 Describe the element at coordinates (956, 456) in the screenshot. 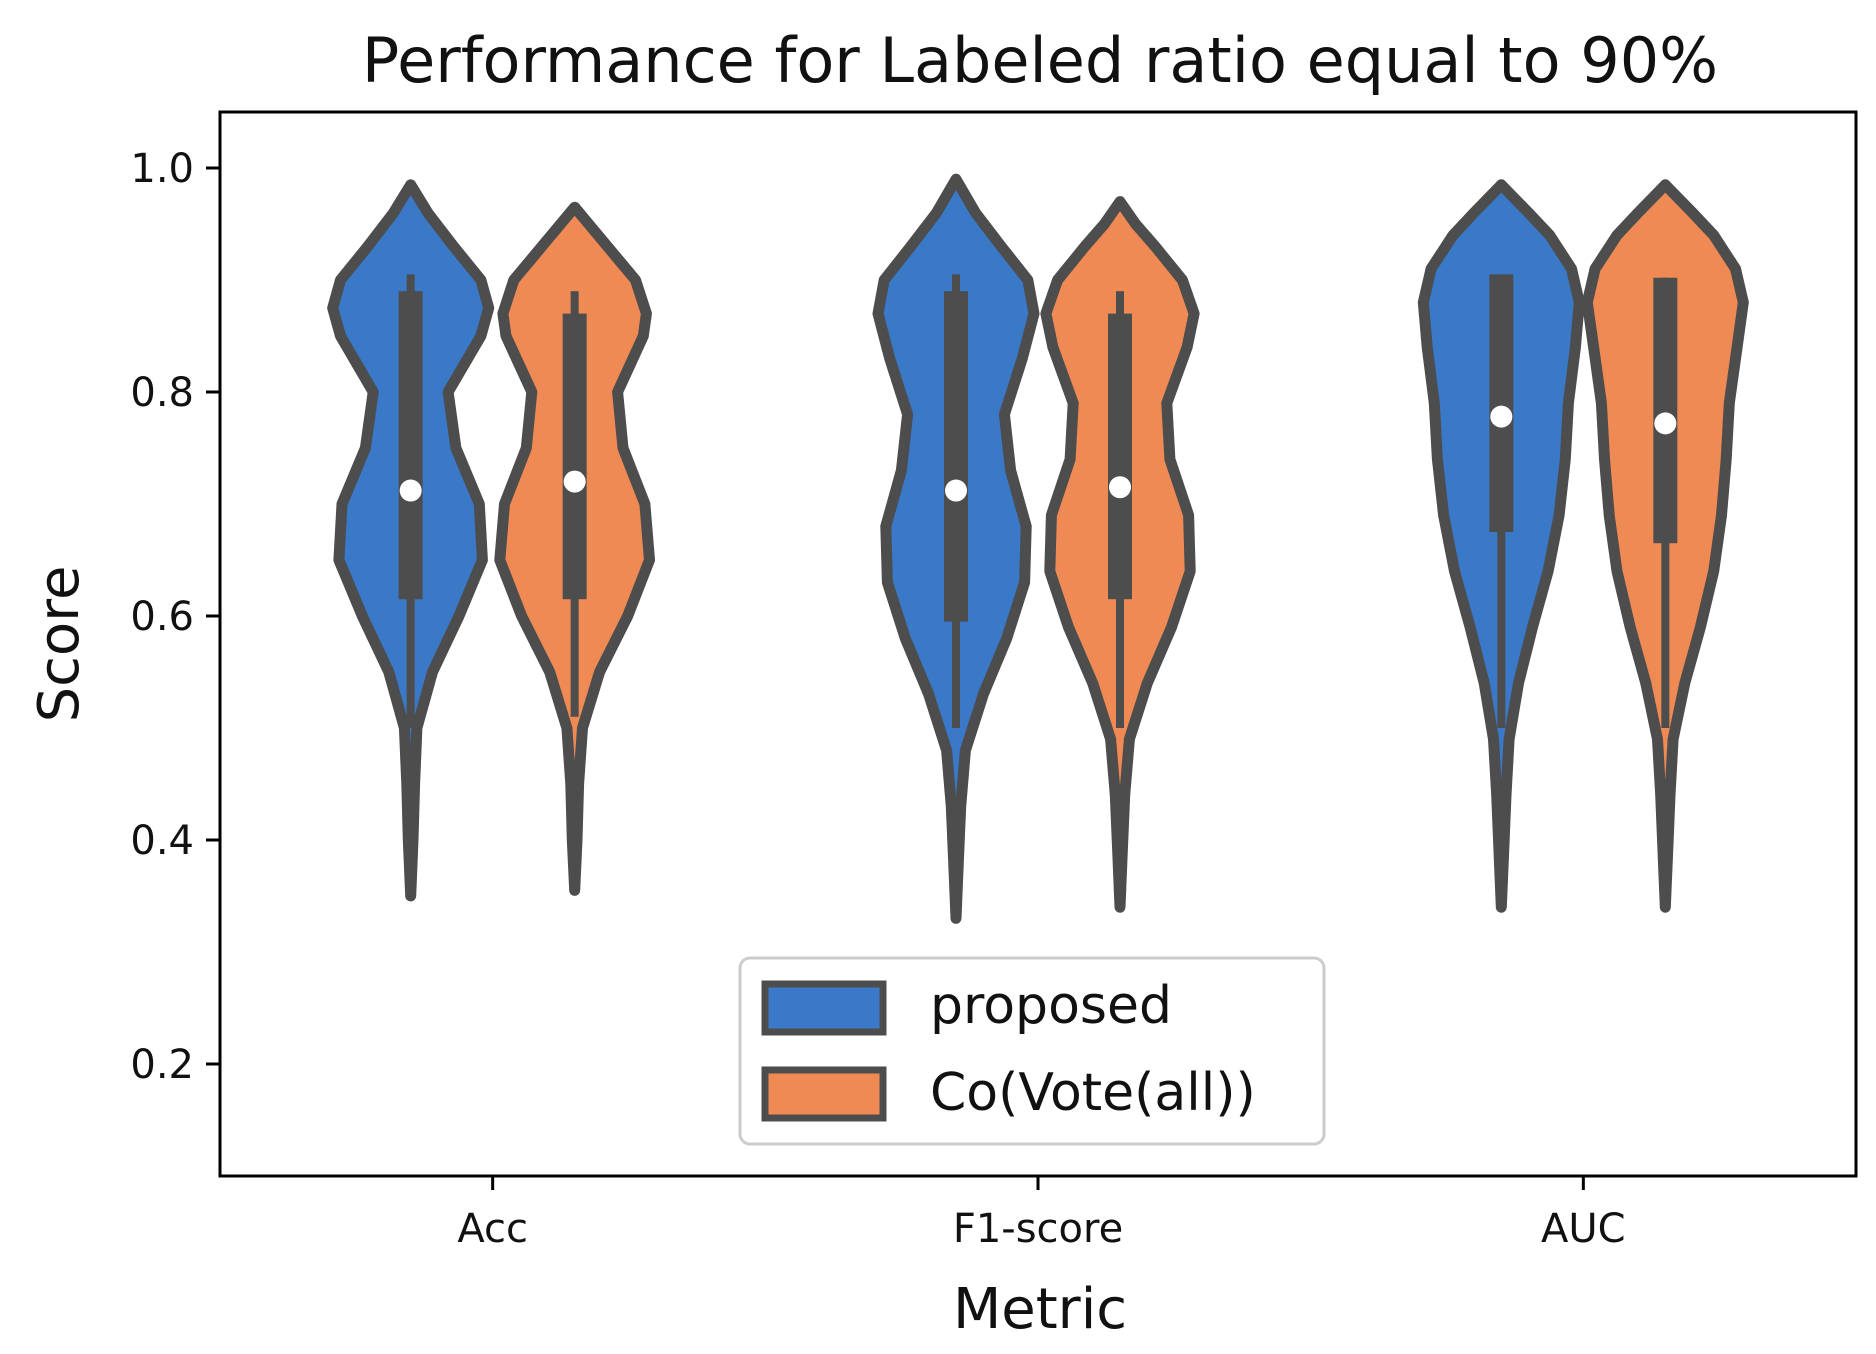

I see `iqr-box-proposed-f1-score` at that location.